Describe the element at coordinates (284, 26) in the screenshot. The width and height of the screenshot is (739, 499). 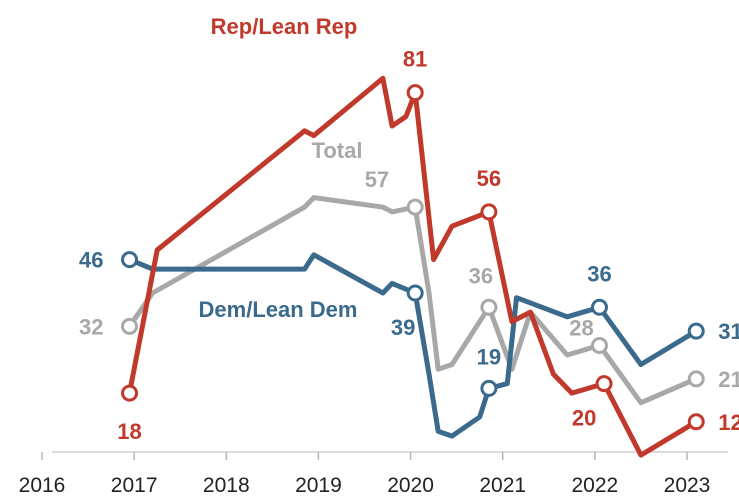
I see `series-name-label: Rep/Lean Rep` at that location.